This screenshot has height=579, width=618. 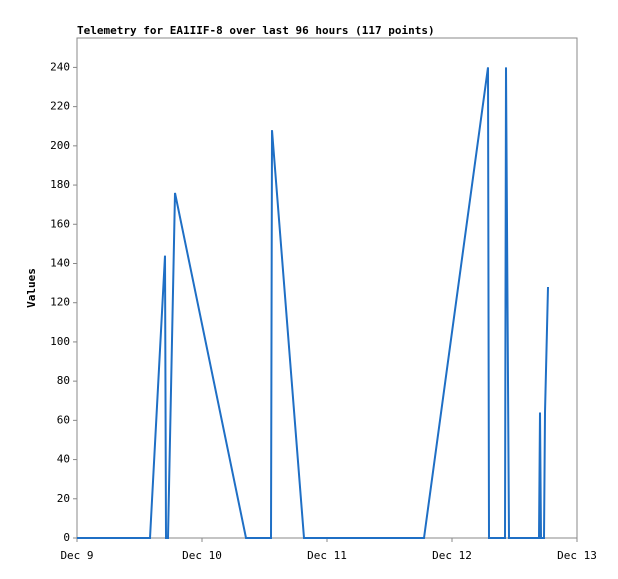 I want to click on y-tick-label: 100, so click(x=60, y=341).